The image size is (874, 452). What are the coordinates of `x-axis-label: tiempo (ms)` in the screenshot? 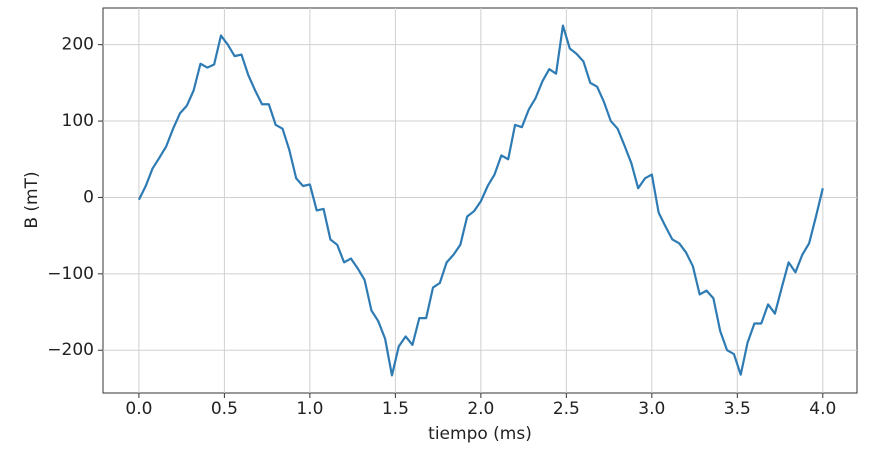 It's located at (480, 434).